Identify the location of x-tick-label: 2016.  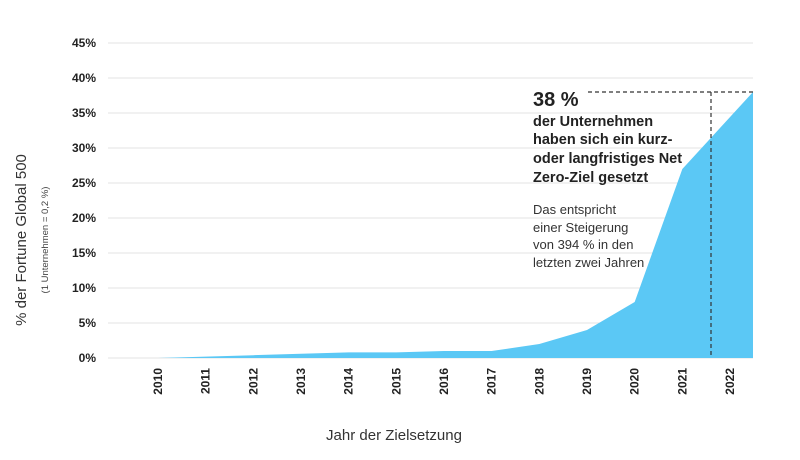
(444, 381).